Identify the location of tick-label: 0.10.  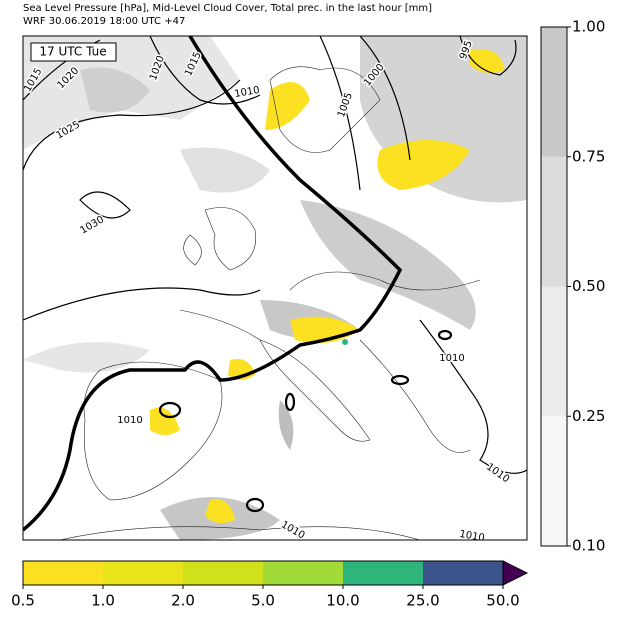
(588, 546).